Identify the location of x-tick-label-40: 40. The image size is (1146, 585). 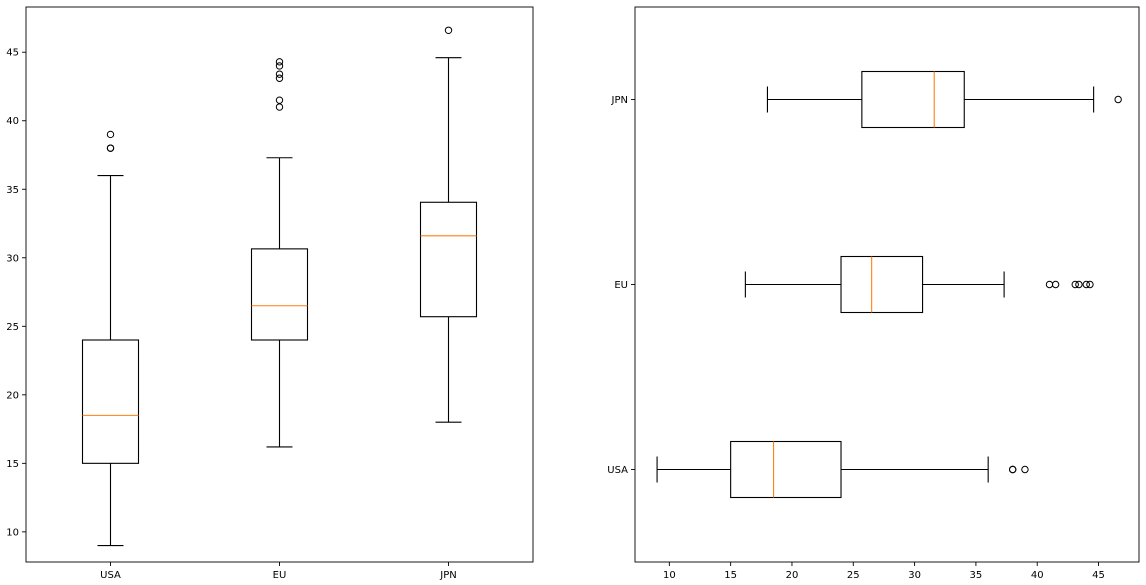
(1037, 575).